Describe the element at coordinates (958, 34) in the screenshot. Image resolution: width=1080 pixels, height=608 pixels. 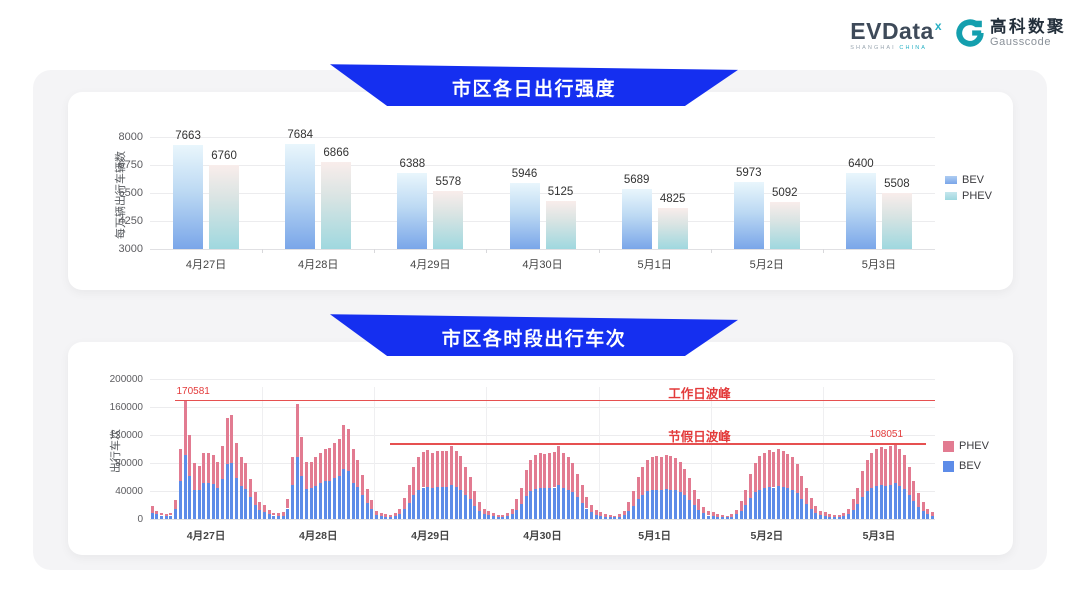
I see `header-logos: EVDatax SHANGHAI CHINA 高科数聚 Gausscode` at that location.